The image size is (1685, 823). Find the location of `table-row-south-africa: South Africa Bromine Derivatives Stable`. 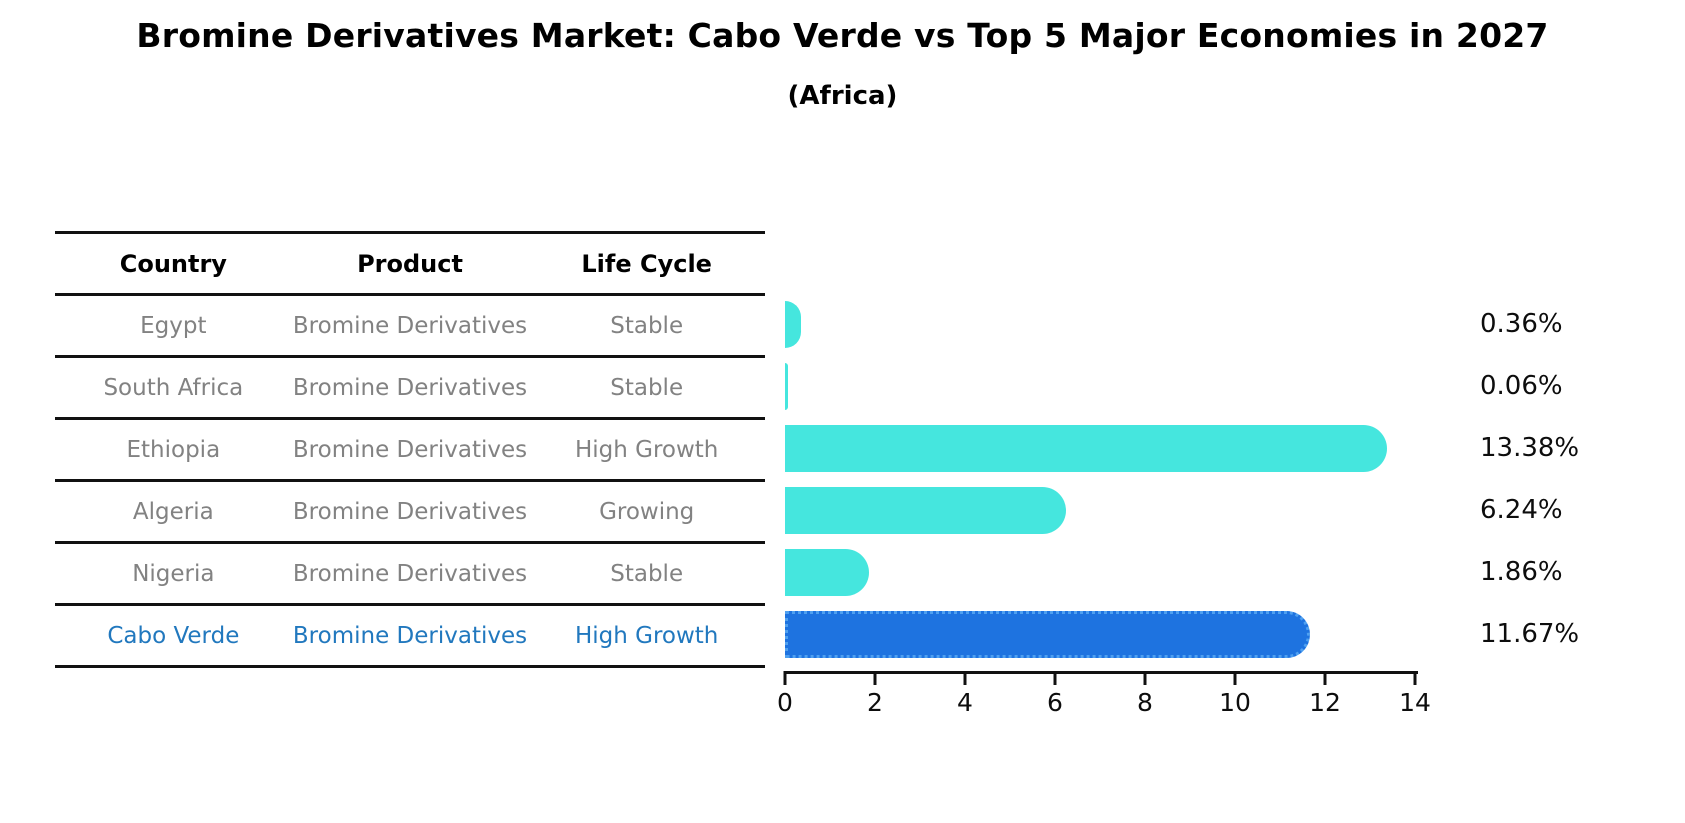

table-row-south-africa: South Africa Bromine Derivatives Stable is located at coordinates (410, 387).